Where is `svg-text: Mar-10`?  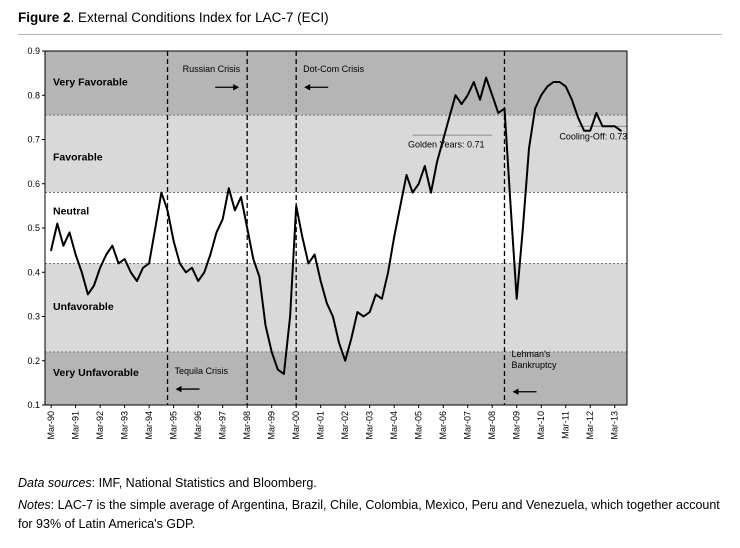 svg-text: Mar-10 is located at coordinates (541, 425).